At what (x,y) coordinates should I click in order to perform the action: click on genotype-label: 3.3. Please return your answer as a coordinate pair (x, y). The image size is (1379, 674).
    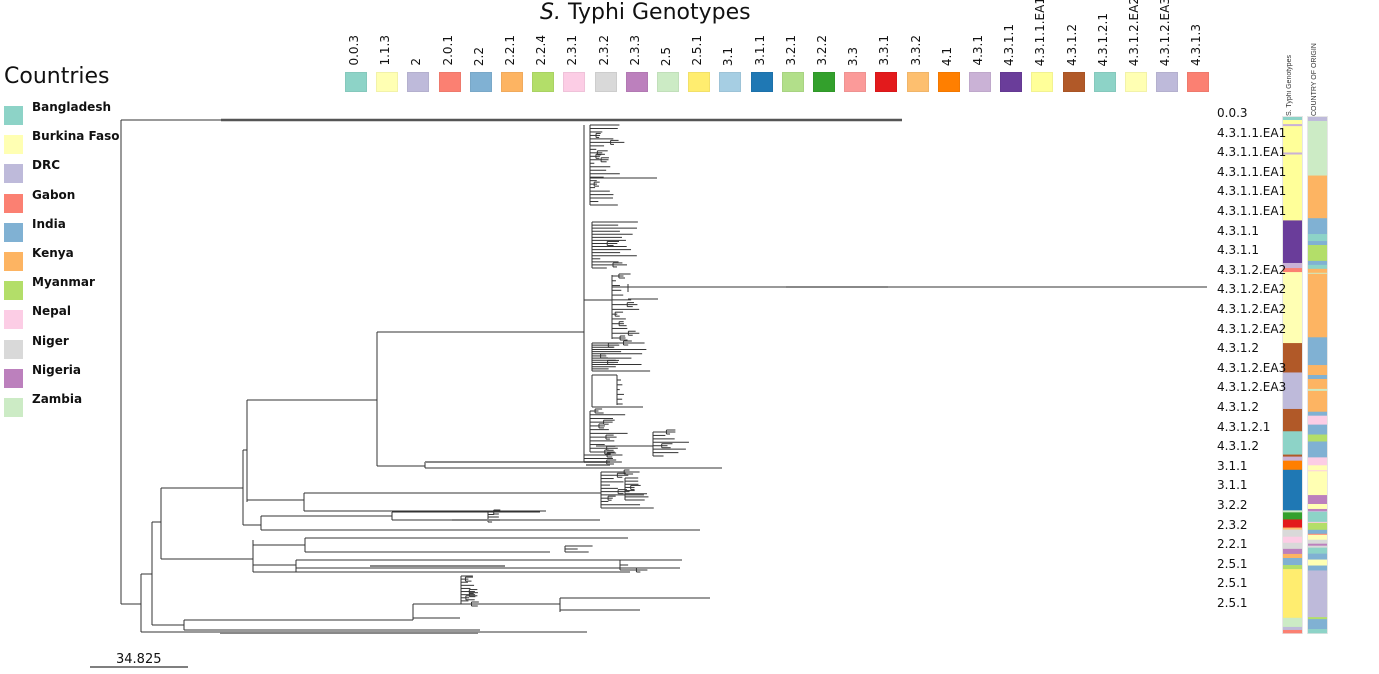
    Looking at the image, I should click on (853, 56).